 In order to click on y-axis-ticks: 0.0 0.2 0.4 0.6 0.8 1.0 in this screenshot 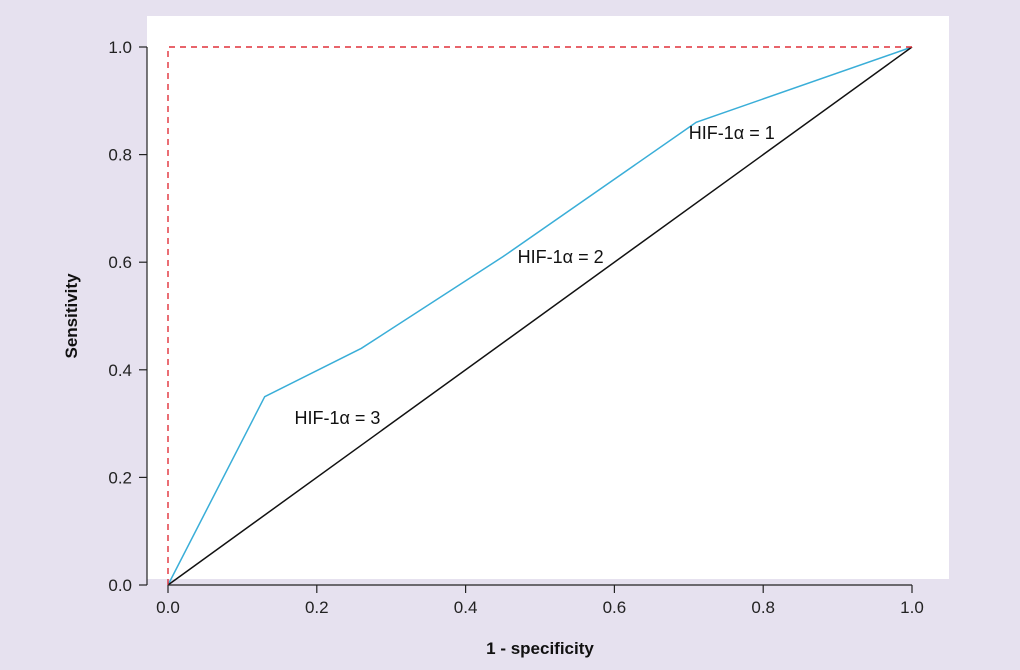, I will do `click(127, 316)`.